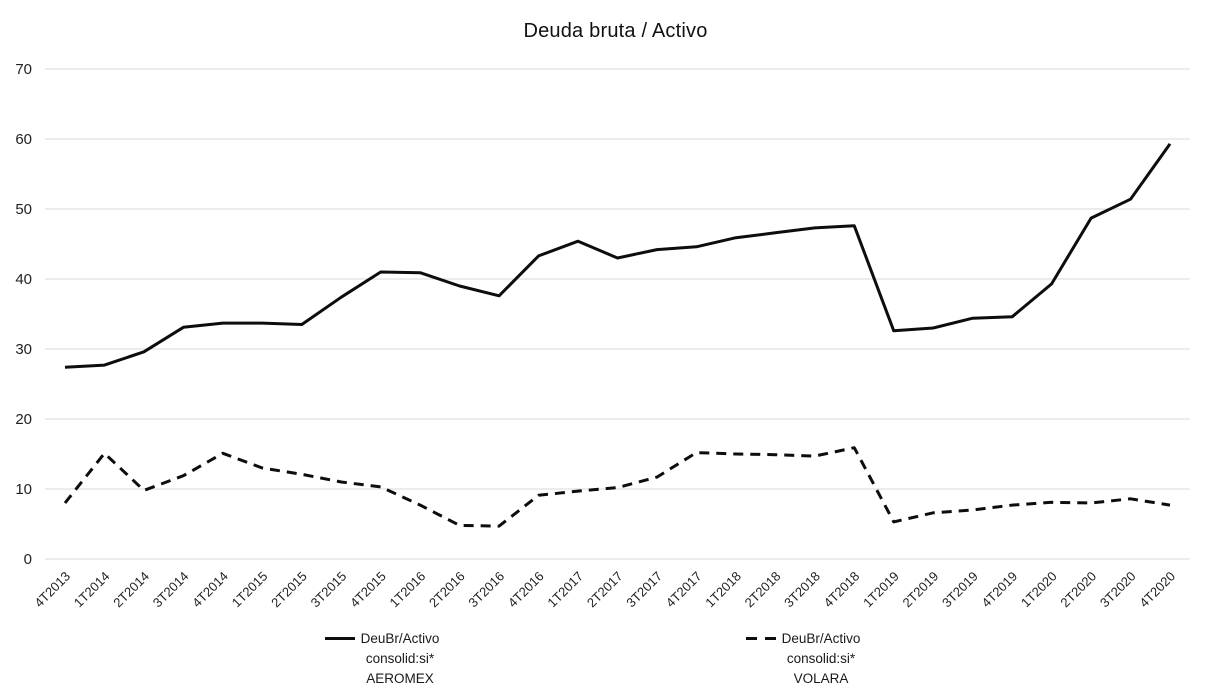 This screenshot has height=693, width=1231. What do you see at coordinates (23, 489) in the screenshot?
I see `y-axis-tick-label: 10` at bounding box center [23, 489].